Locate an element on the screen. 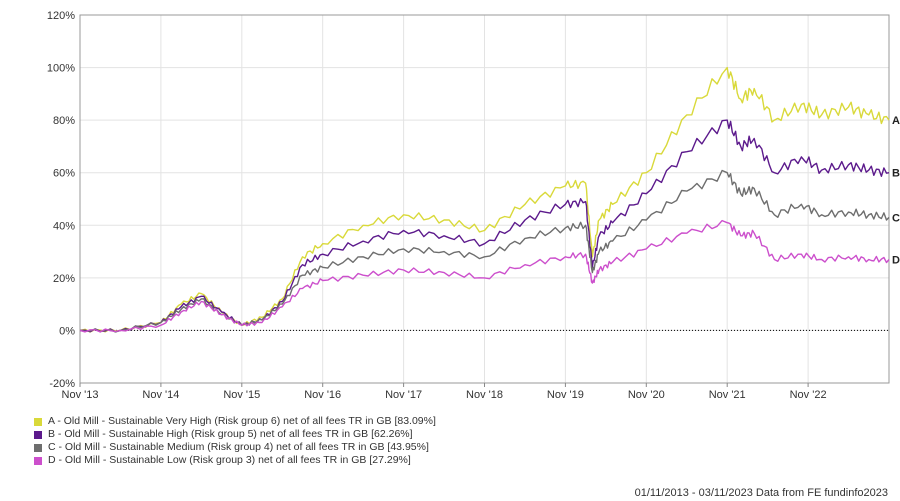 This screenshot has height=501, width=900. series-end-label-b: B is located at coordinates (896, 174).